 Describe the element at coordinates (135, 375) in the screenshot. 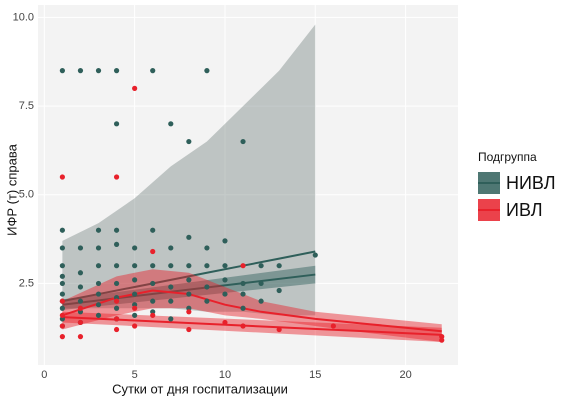

I see `x-tick-label: 5` at that location.